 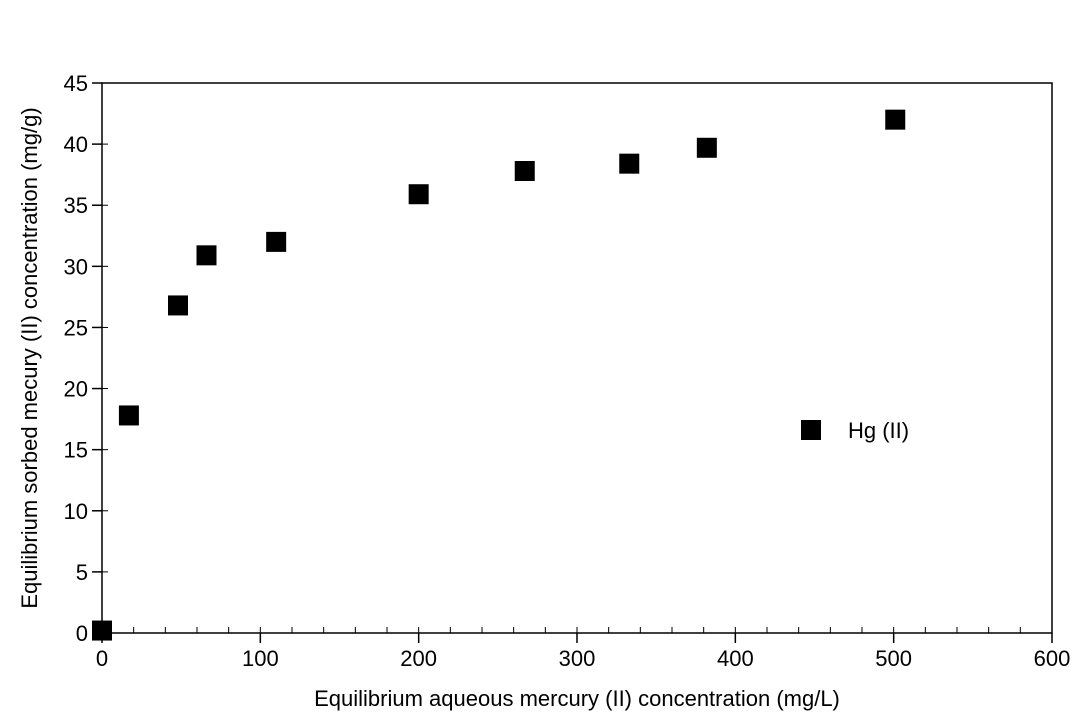 I want to click on y-tick-label: 5, so click(x=82, y=572).